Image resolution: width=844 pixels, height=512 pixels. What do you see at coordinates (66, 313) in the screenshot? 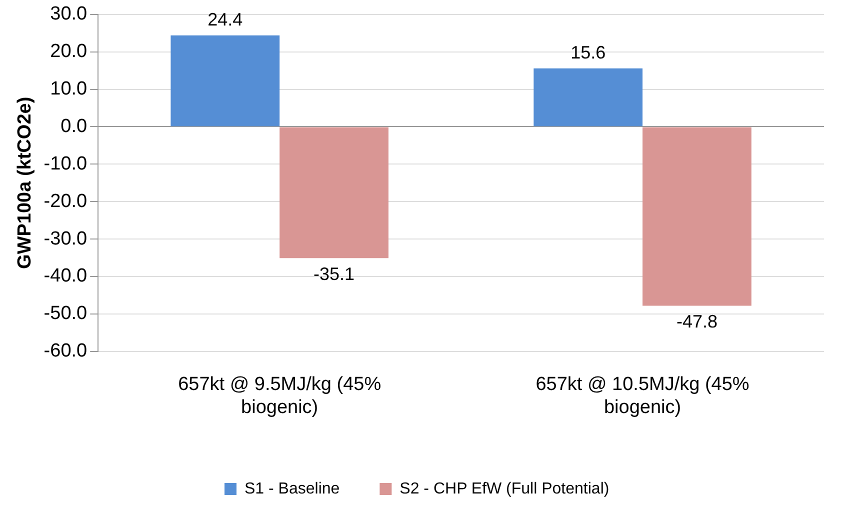
I see `y-tick-label: -50.0` at bounding box center [66, 313].